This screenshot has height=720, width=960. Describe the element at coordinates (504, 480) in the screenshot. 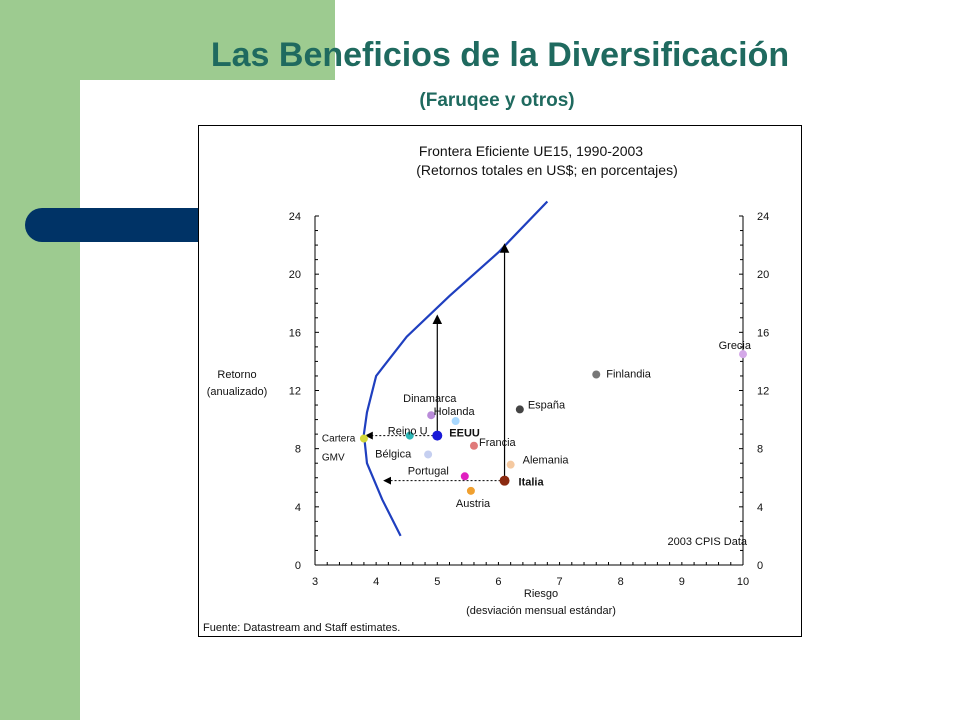

I see `data-point-italia` at that location.